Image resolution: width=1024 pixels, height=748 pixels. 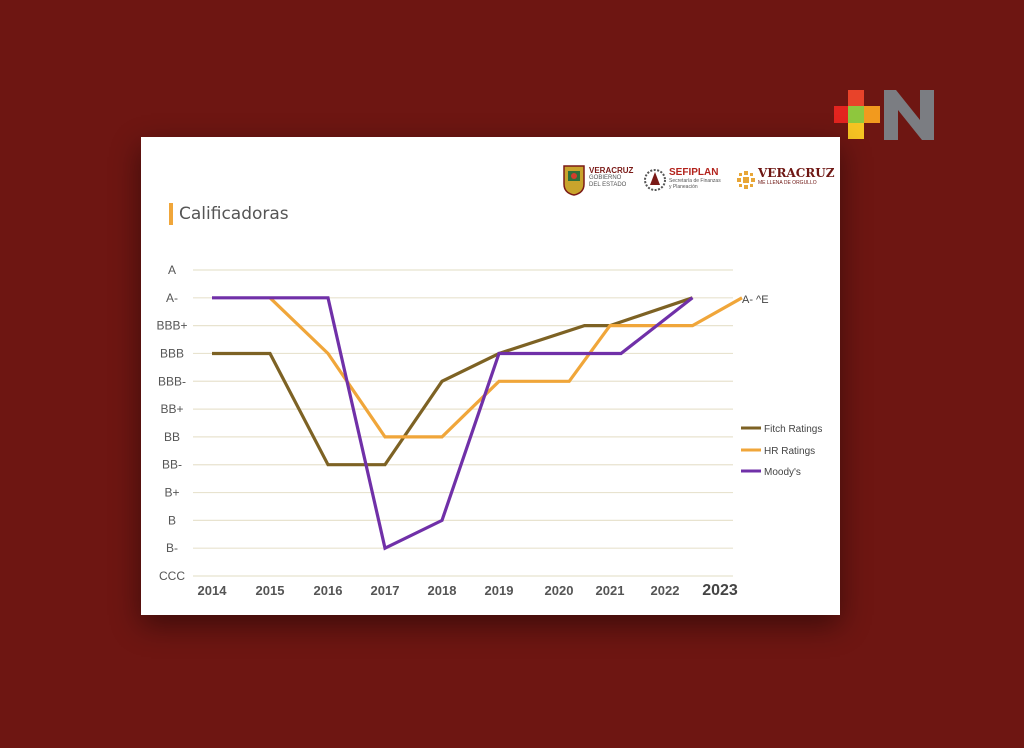 What do you see at coordinates (559, 590) in the screenshot?
I see `x-tick-label: 2020` at bounding box center [559, 590].